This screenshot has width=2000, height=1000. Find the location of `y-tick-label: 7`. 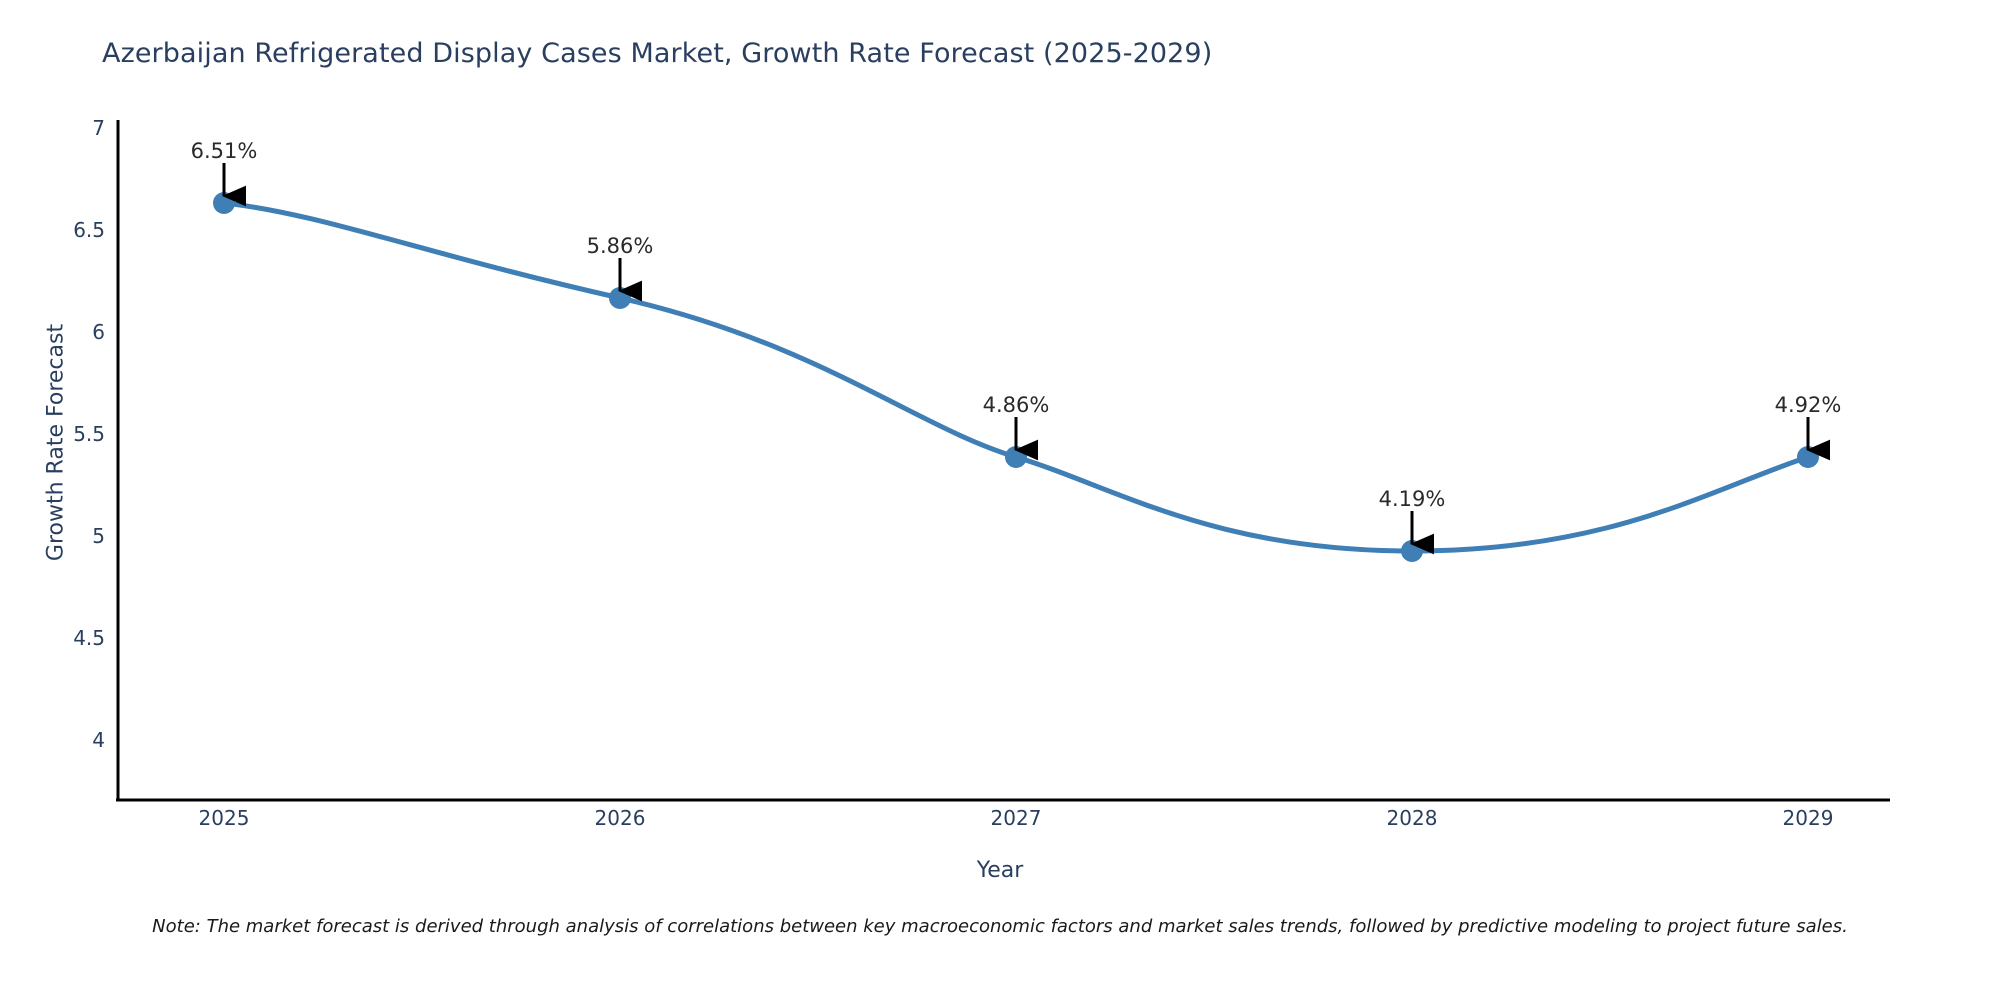

y-tick-label: 7 is located at coordinates (98, 128).